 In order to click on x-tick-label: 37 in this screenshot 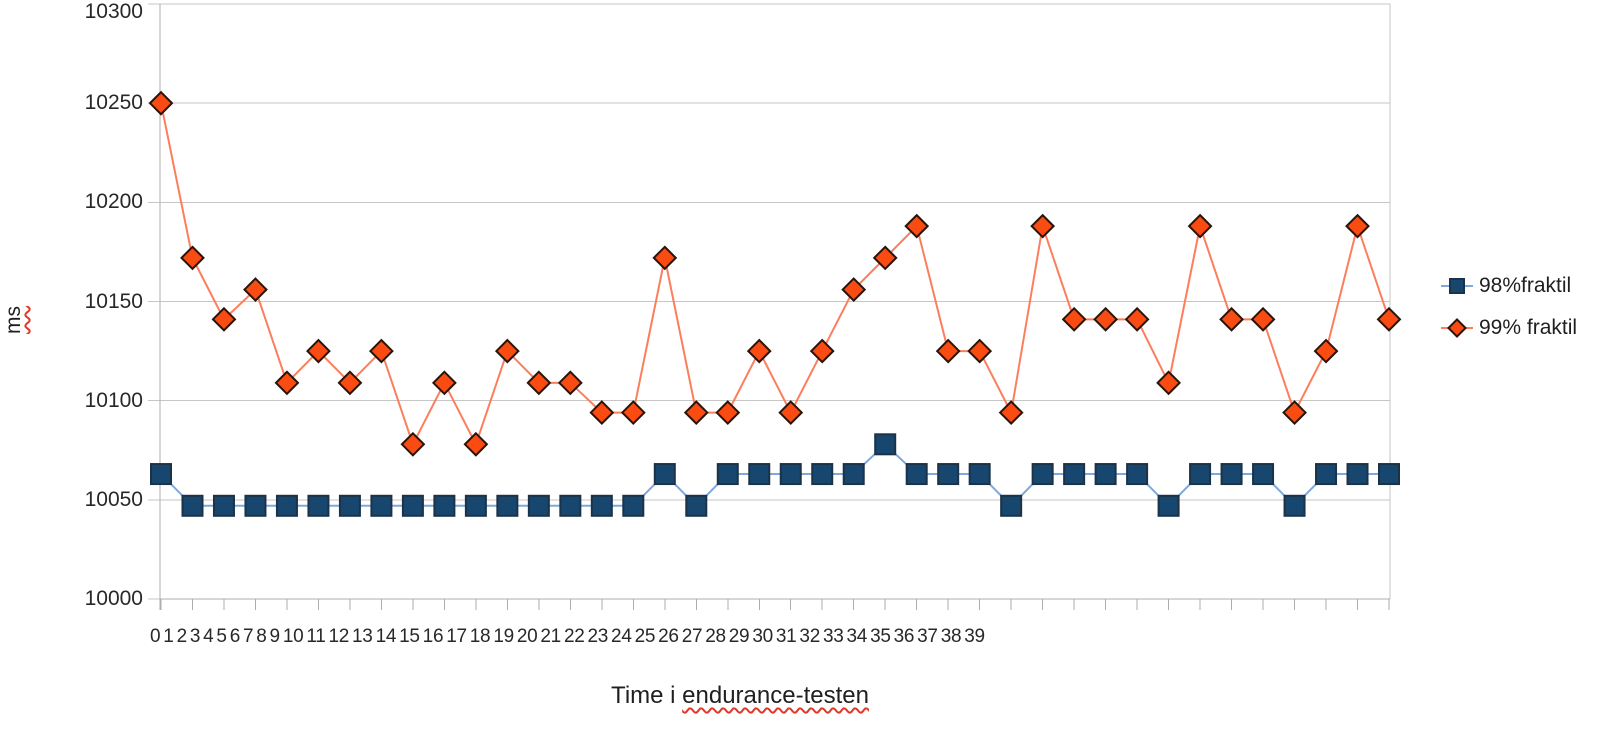, I will do `click(927, 636)`.